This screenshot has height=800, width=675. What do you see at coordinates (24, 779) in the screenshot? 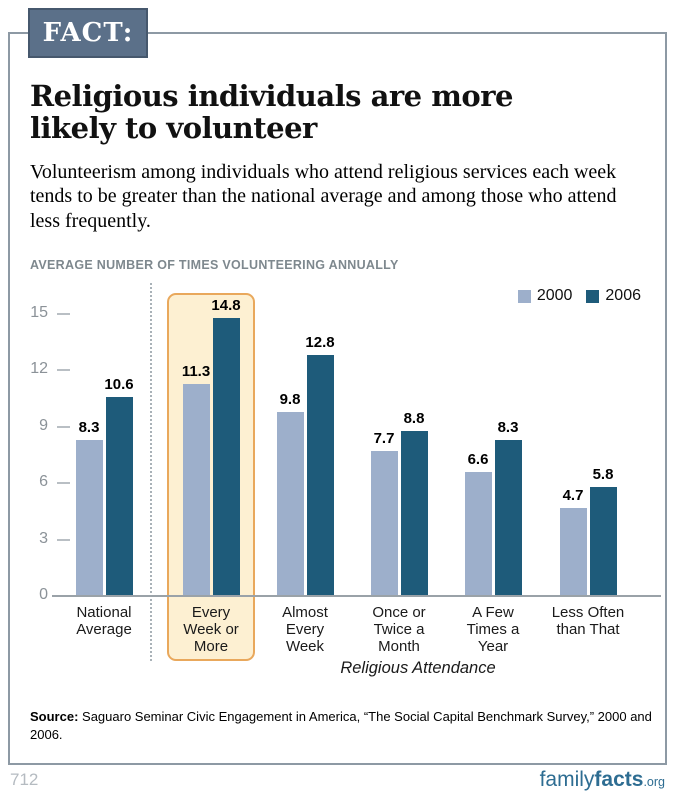
I see `page-number: 712` at bounding box center [24, 779].